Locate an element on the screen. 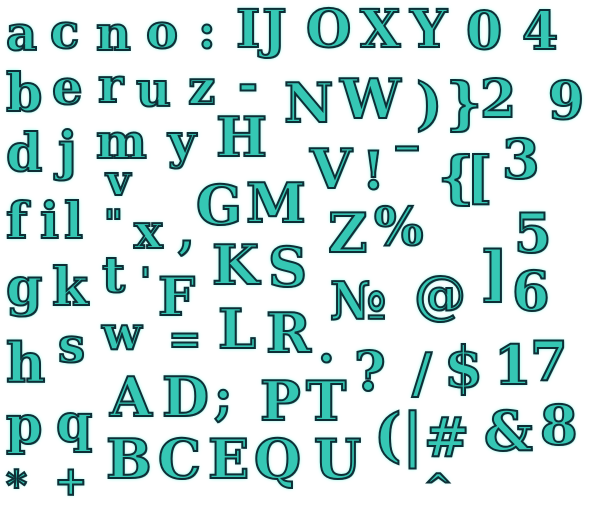 Image resolution: width=595 pixels, height=512 pixels. glyph-squote: ' is located at coordinates (145, 282).